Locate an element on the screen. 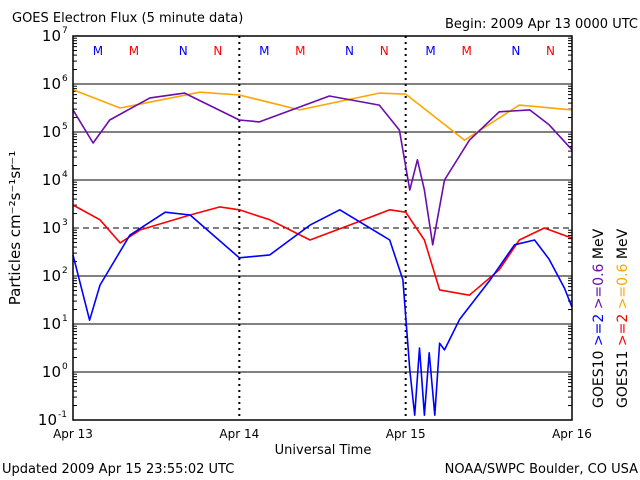 This screenshot has height=480, width=640. legend: GOES10 >=2 >=0.6 MeV GOES11 >=2 >=0.6 MeV is located at coordinates (611, 318).